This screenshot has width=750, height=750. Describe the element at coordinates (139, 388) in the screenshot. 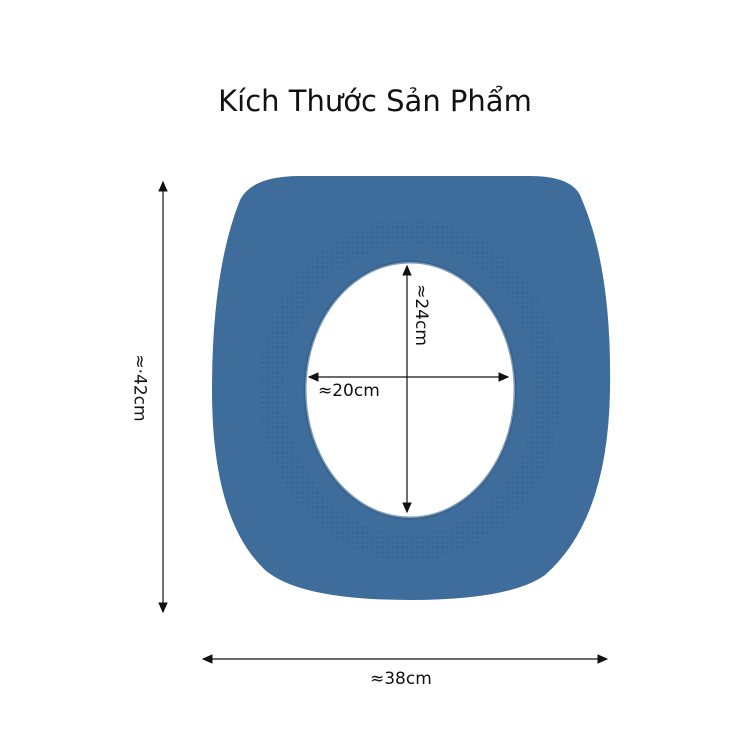

I see `height-label: ≈·42cm` at that location.